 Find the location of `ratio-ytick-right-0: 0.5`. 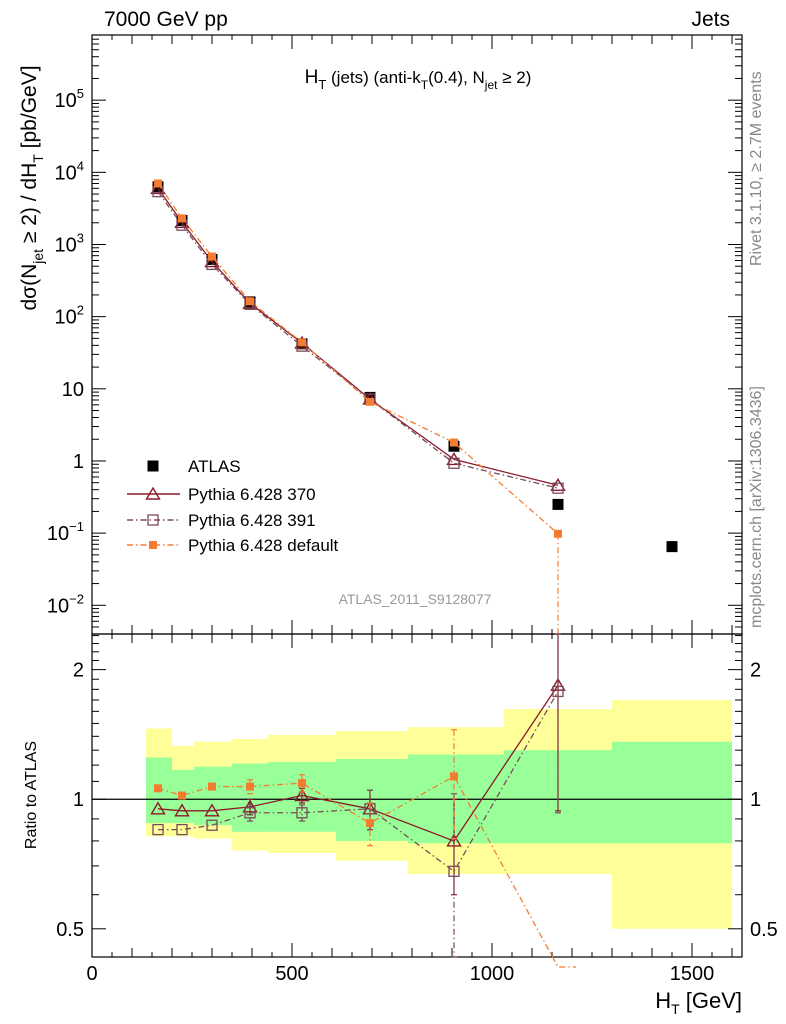

ratio-ytick-right-0: 0.5 is located at coordinates (764, 930).